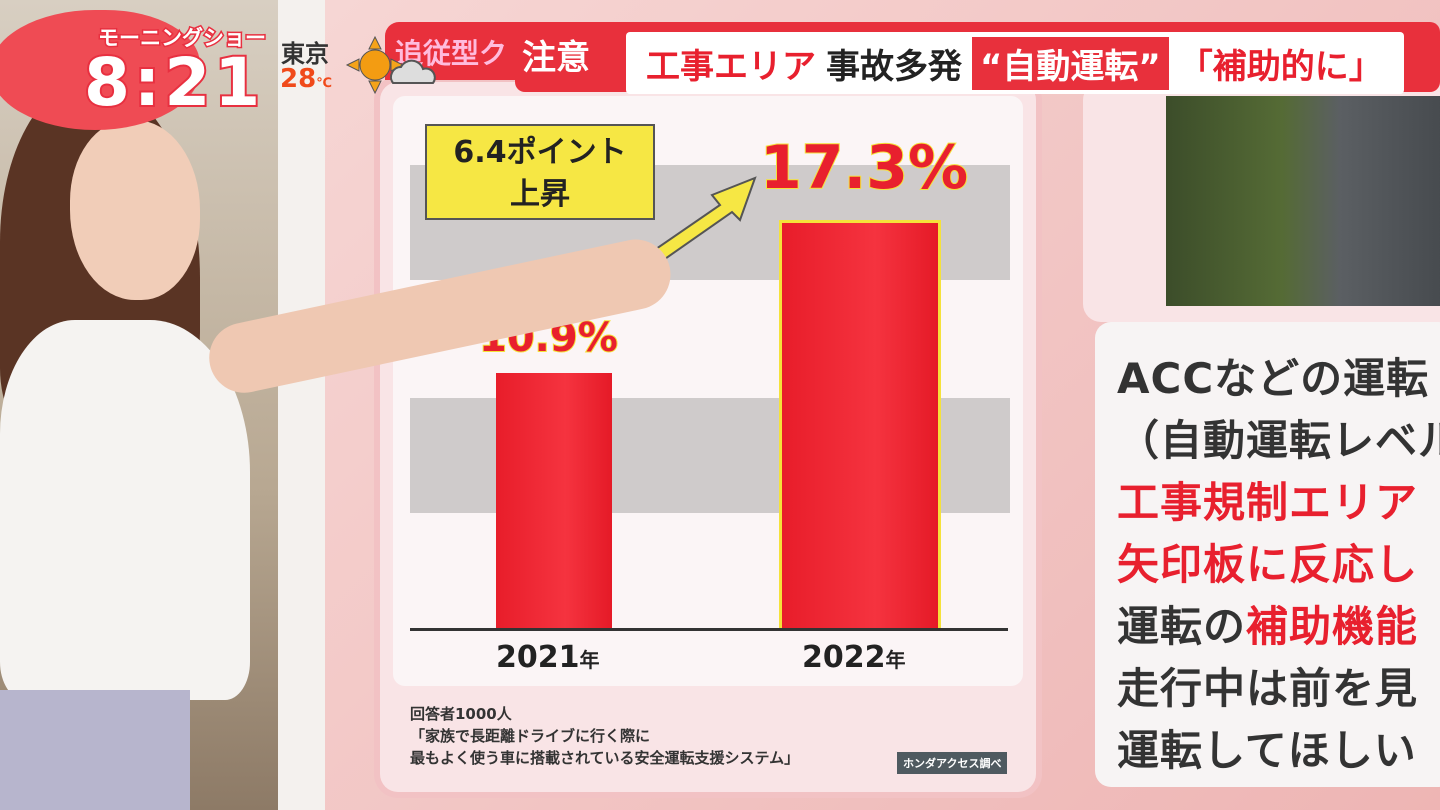 The width and height of the screenshot is (1440, 810). Describe the element at coordinates (1268, 688) in the screenshot. I see `side-text-segment: 走行中は前を見` at that location.